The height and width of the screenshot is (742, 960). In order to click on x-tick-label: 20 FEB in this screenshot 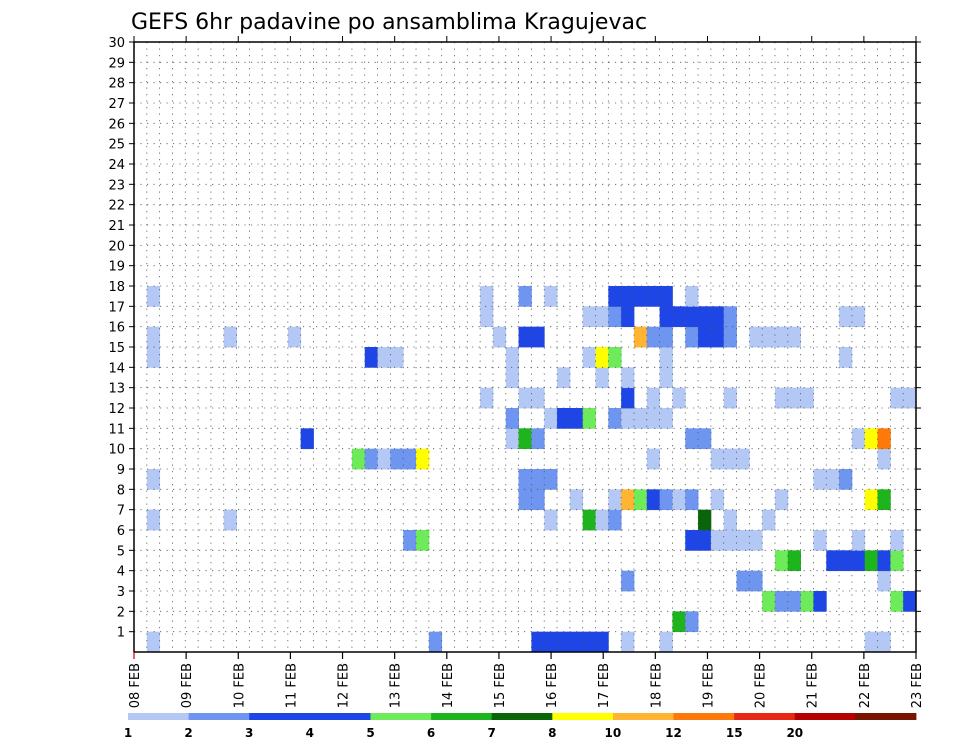, I will do `click(761, 685)`.